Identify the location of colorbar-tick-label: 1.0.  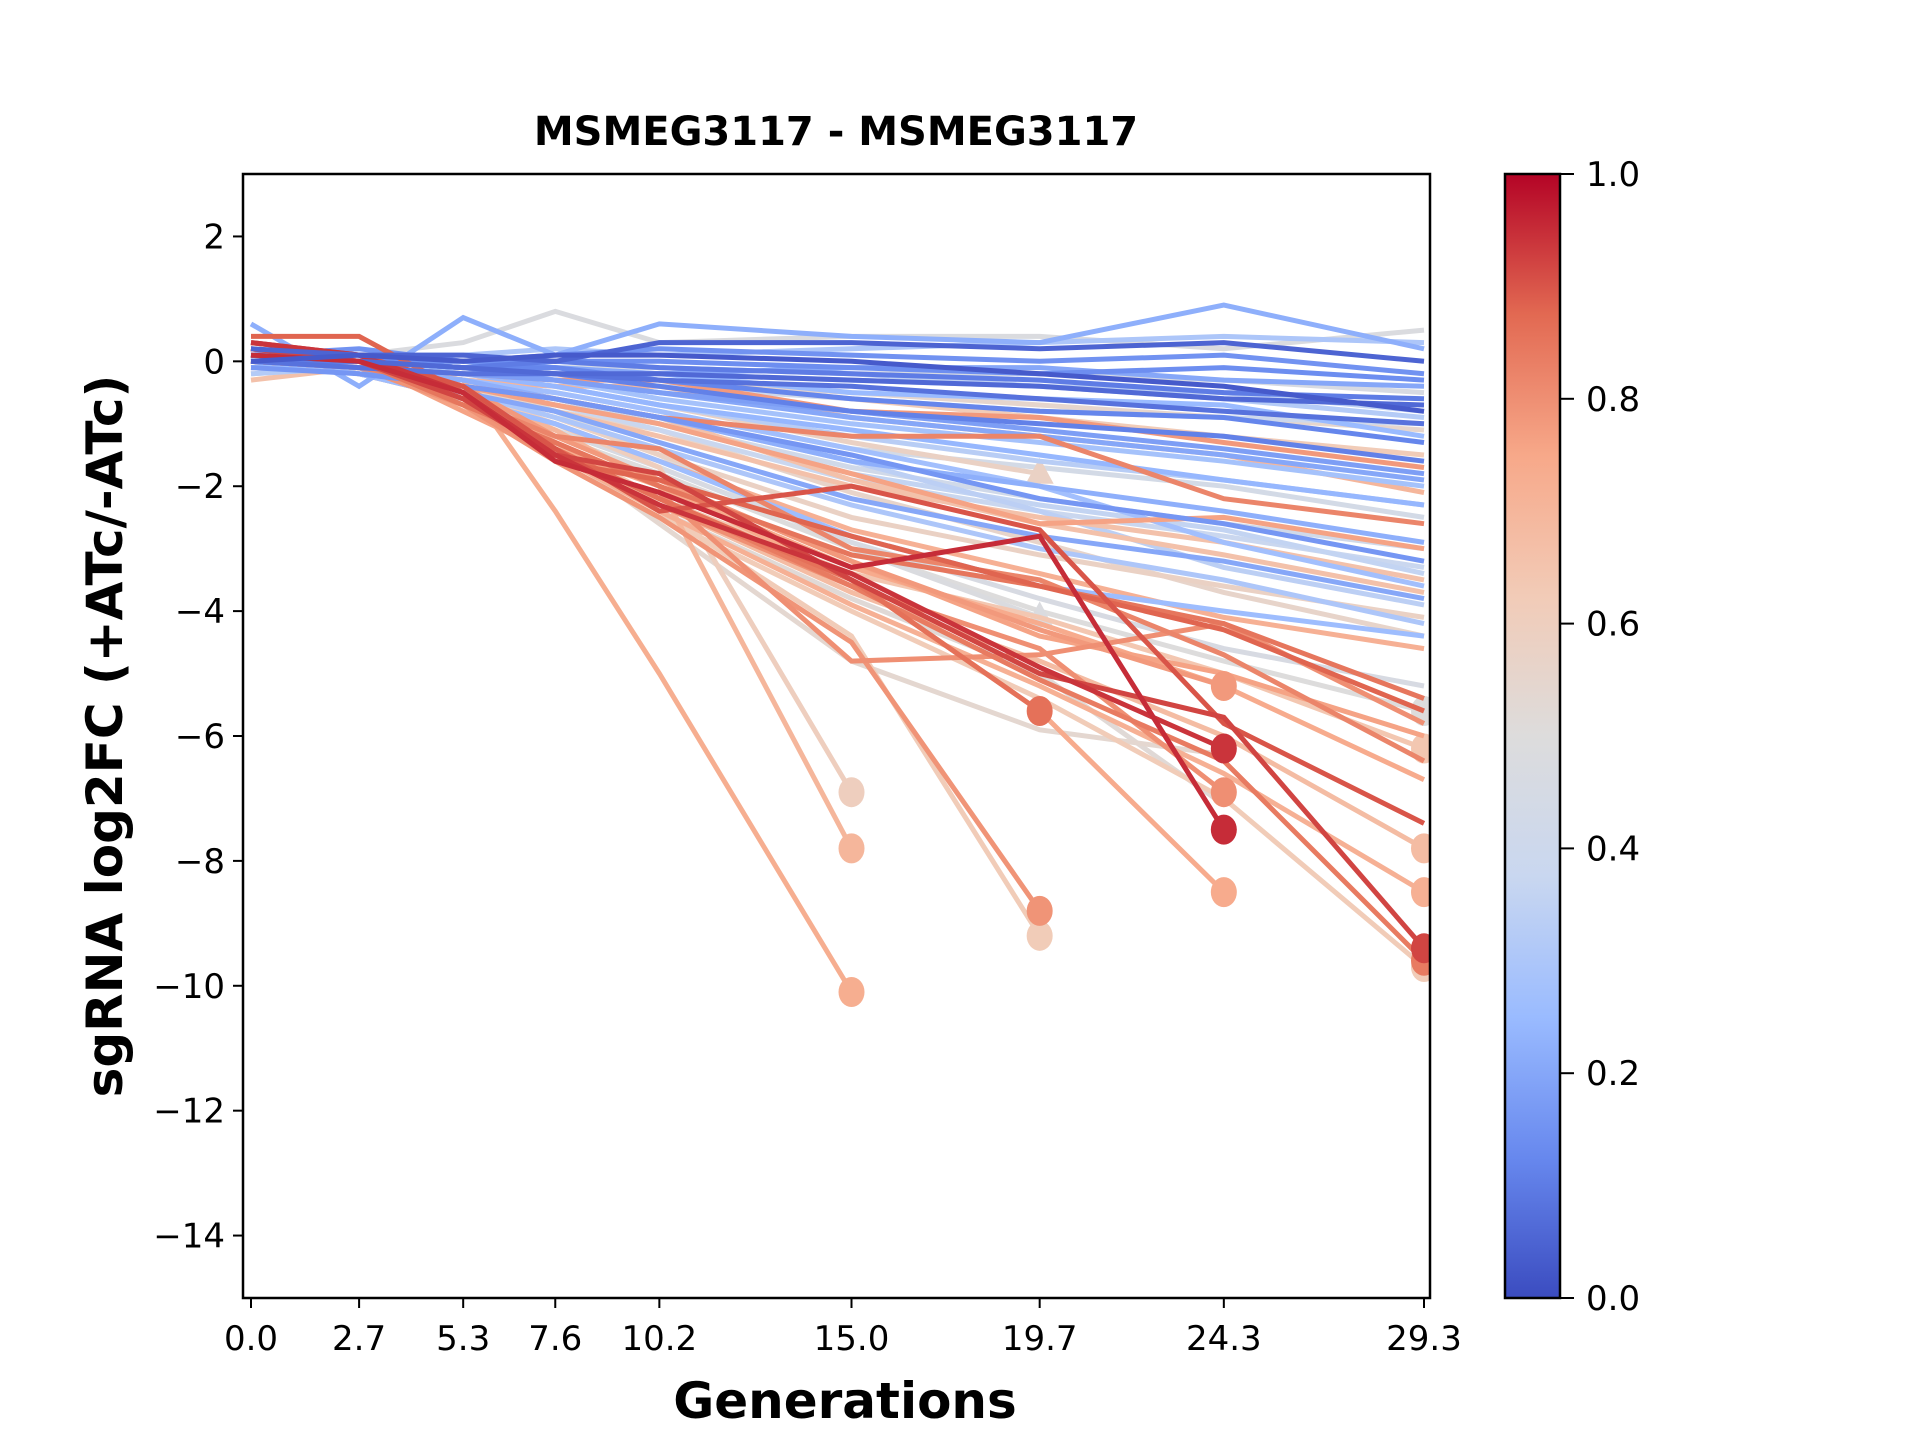
(1613, 175).